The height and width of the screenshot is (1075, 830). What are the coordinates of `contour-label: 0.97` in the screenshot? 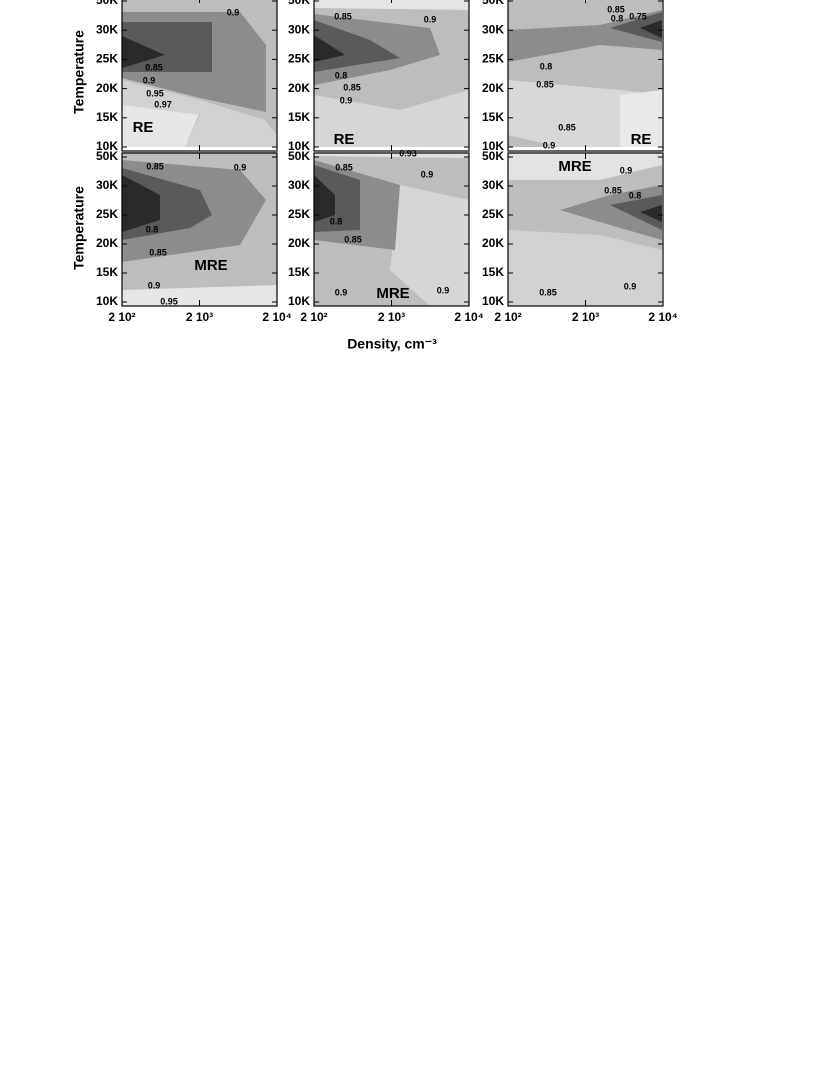 It's located at (163, 104).